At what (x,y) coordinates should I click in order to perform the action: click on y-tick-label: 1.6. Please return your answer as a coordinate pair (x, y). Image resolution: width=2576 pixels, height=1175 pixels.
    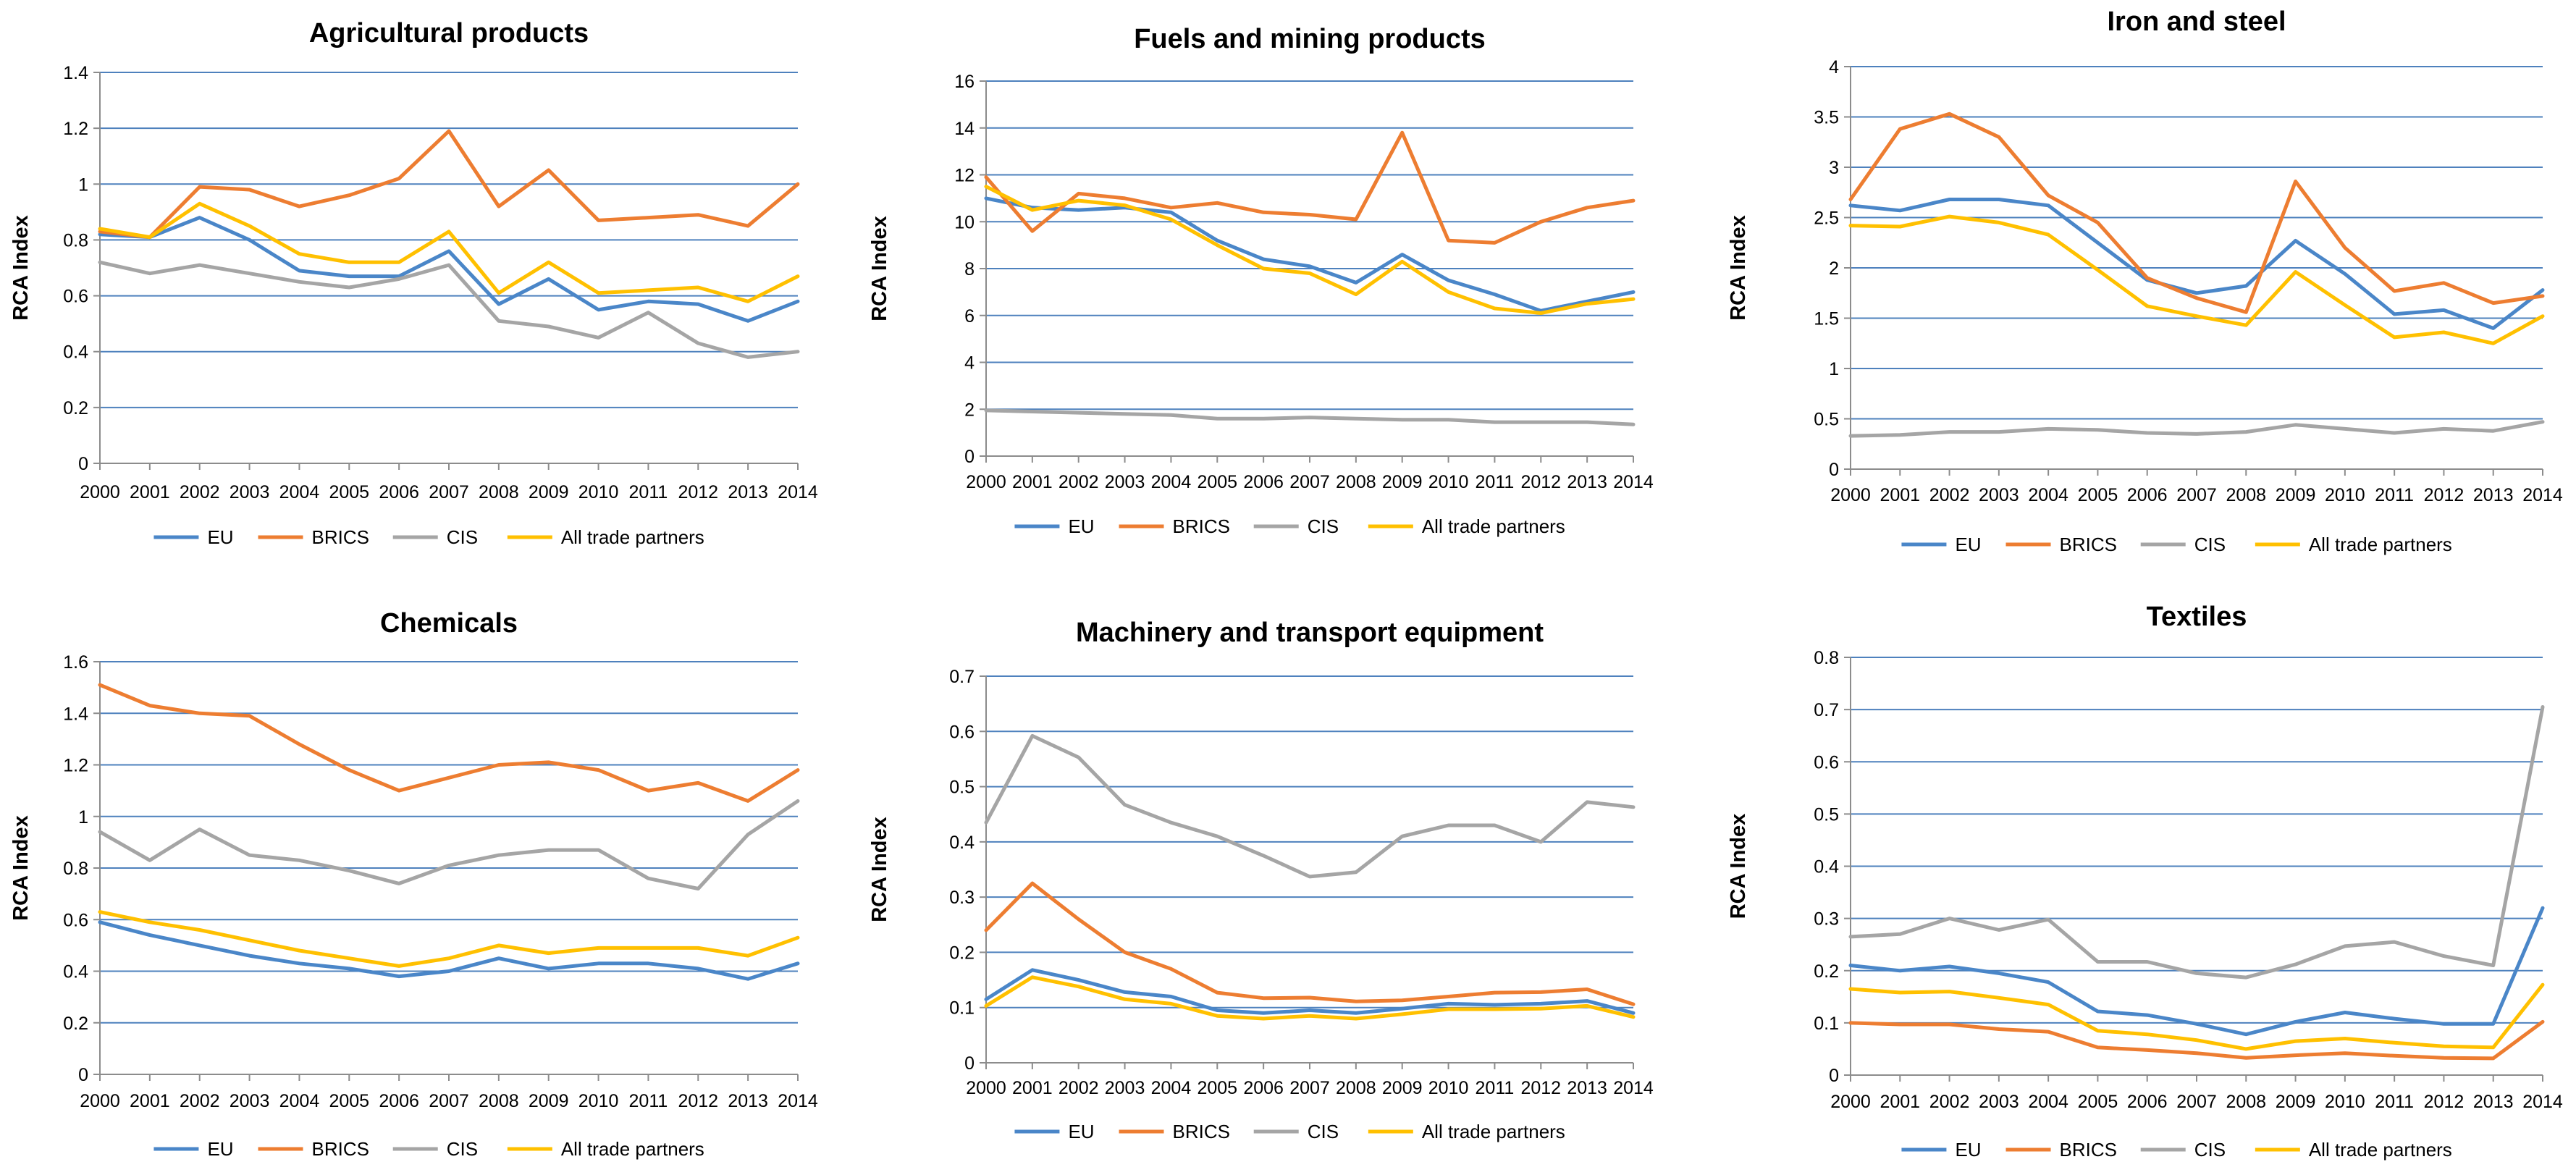
    Looking at the image, I should click on (75, 662).